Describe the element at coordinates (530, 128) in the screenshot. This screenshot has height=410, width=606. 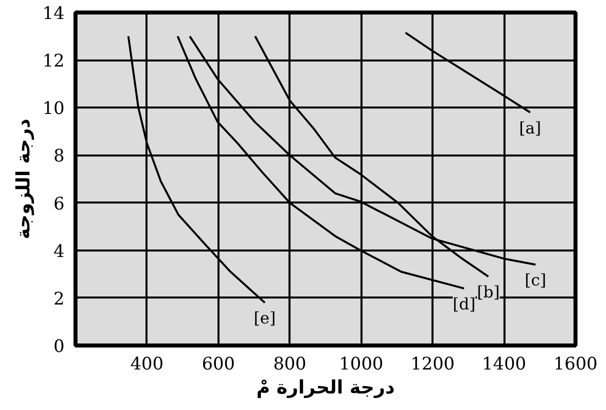
I see `series-label: [a]` at that location.